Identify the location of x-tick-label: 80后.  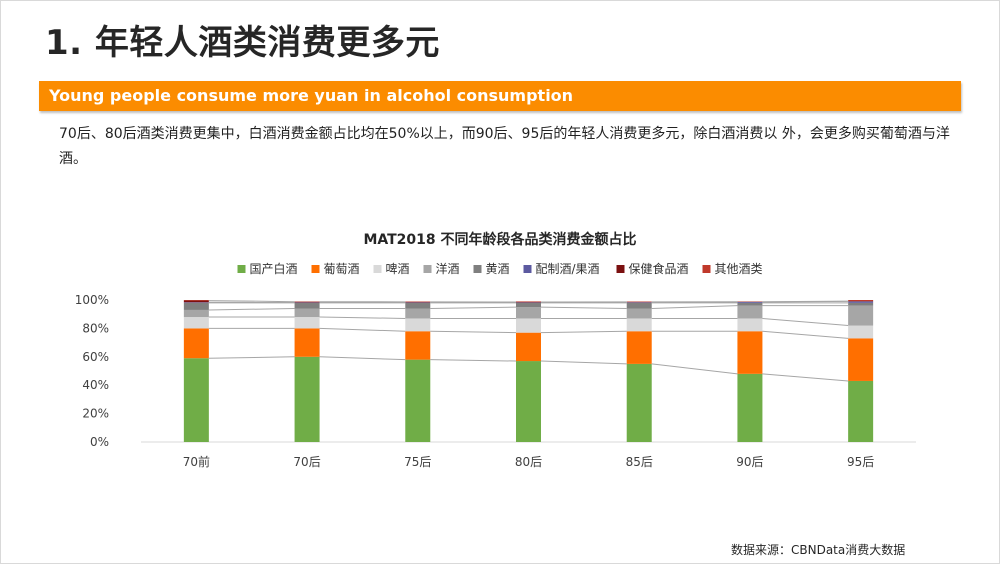
(528, 462).